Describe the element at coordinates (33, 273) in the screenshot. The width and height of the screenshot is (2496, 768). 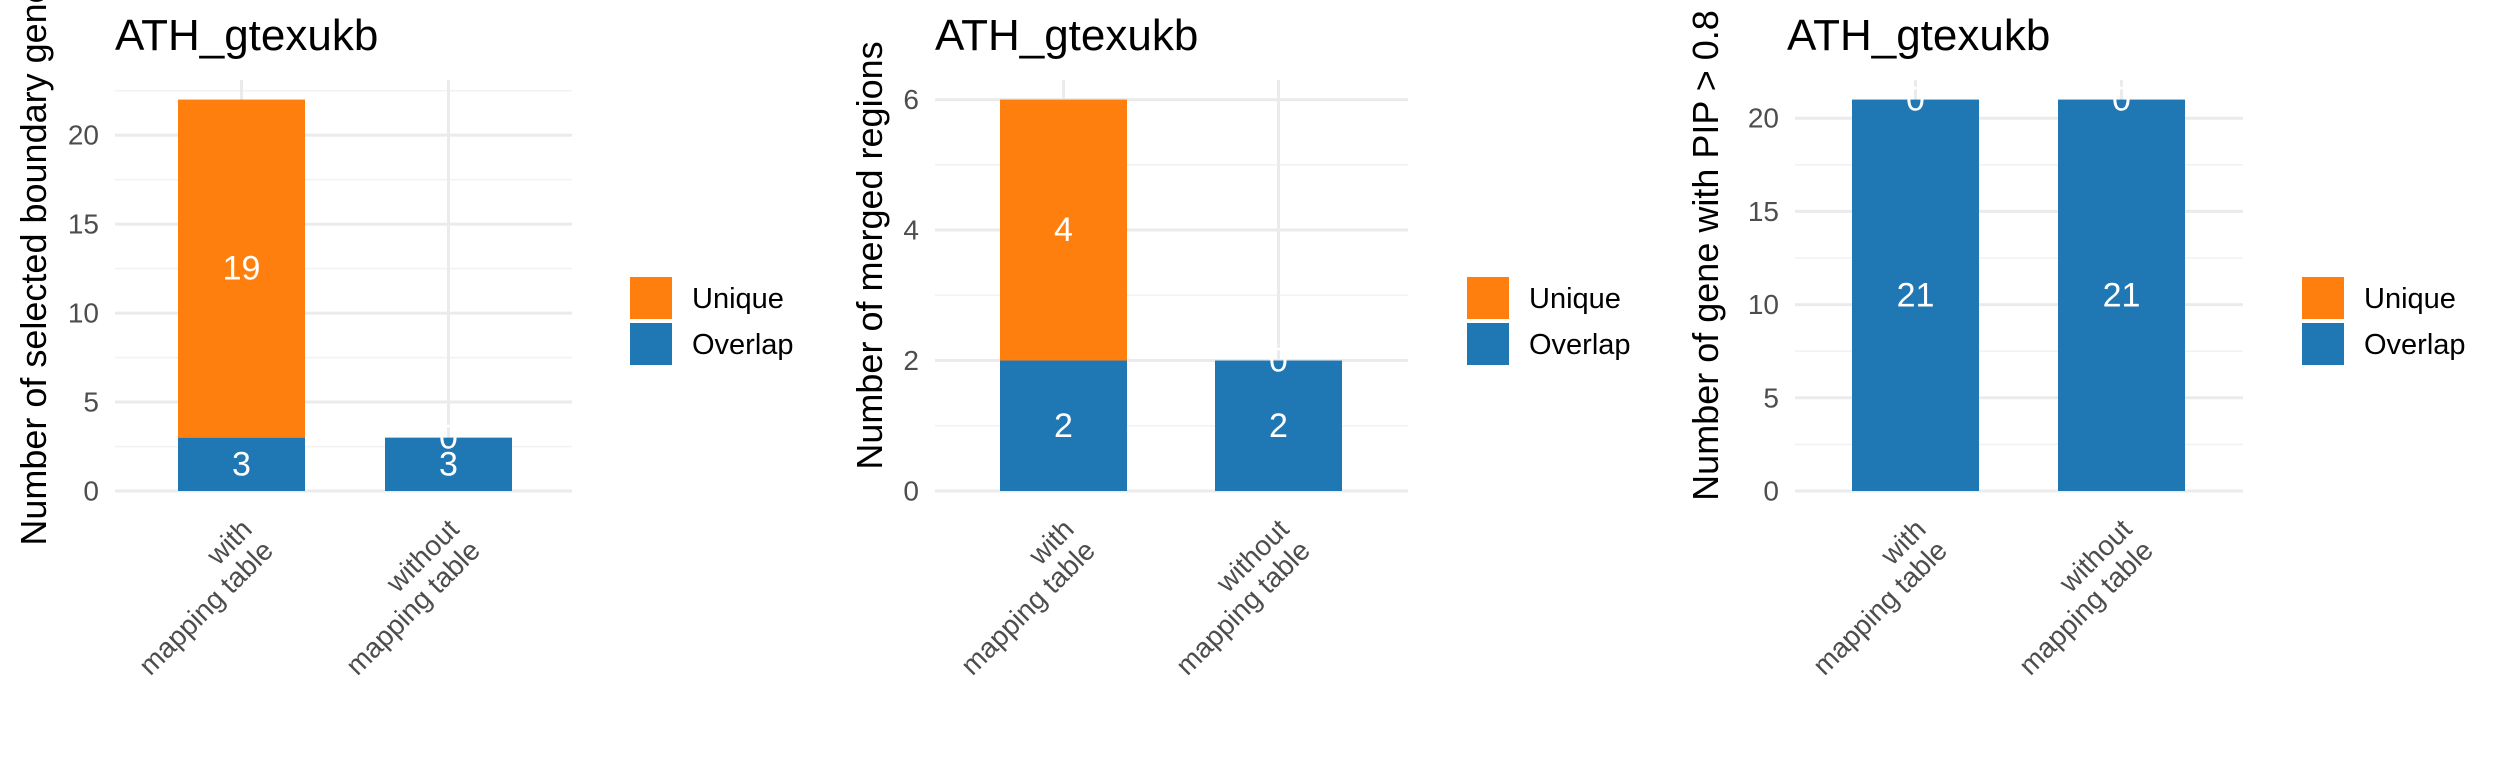
I see `y-axis-title: Number of selected boundary genes` at that location.